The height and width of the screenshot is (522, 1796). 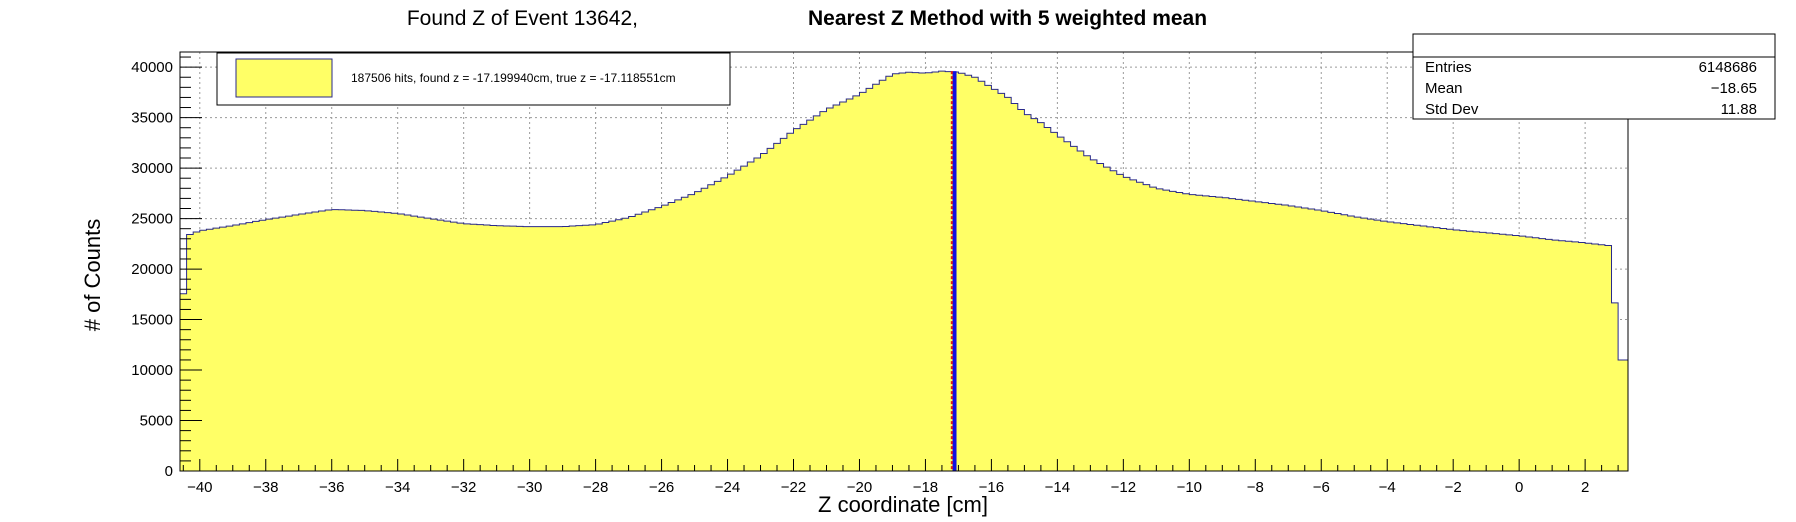 I want to click on stats-box-frame, so click(x=1594, y=76).